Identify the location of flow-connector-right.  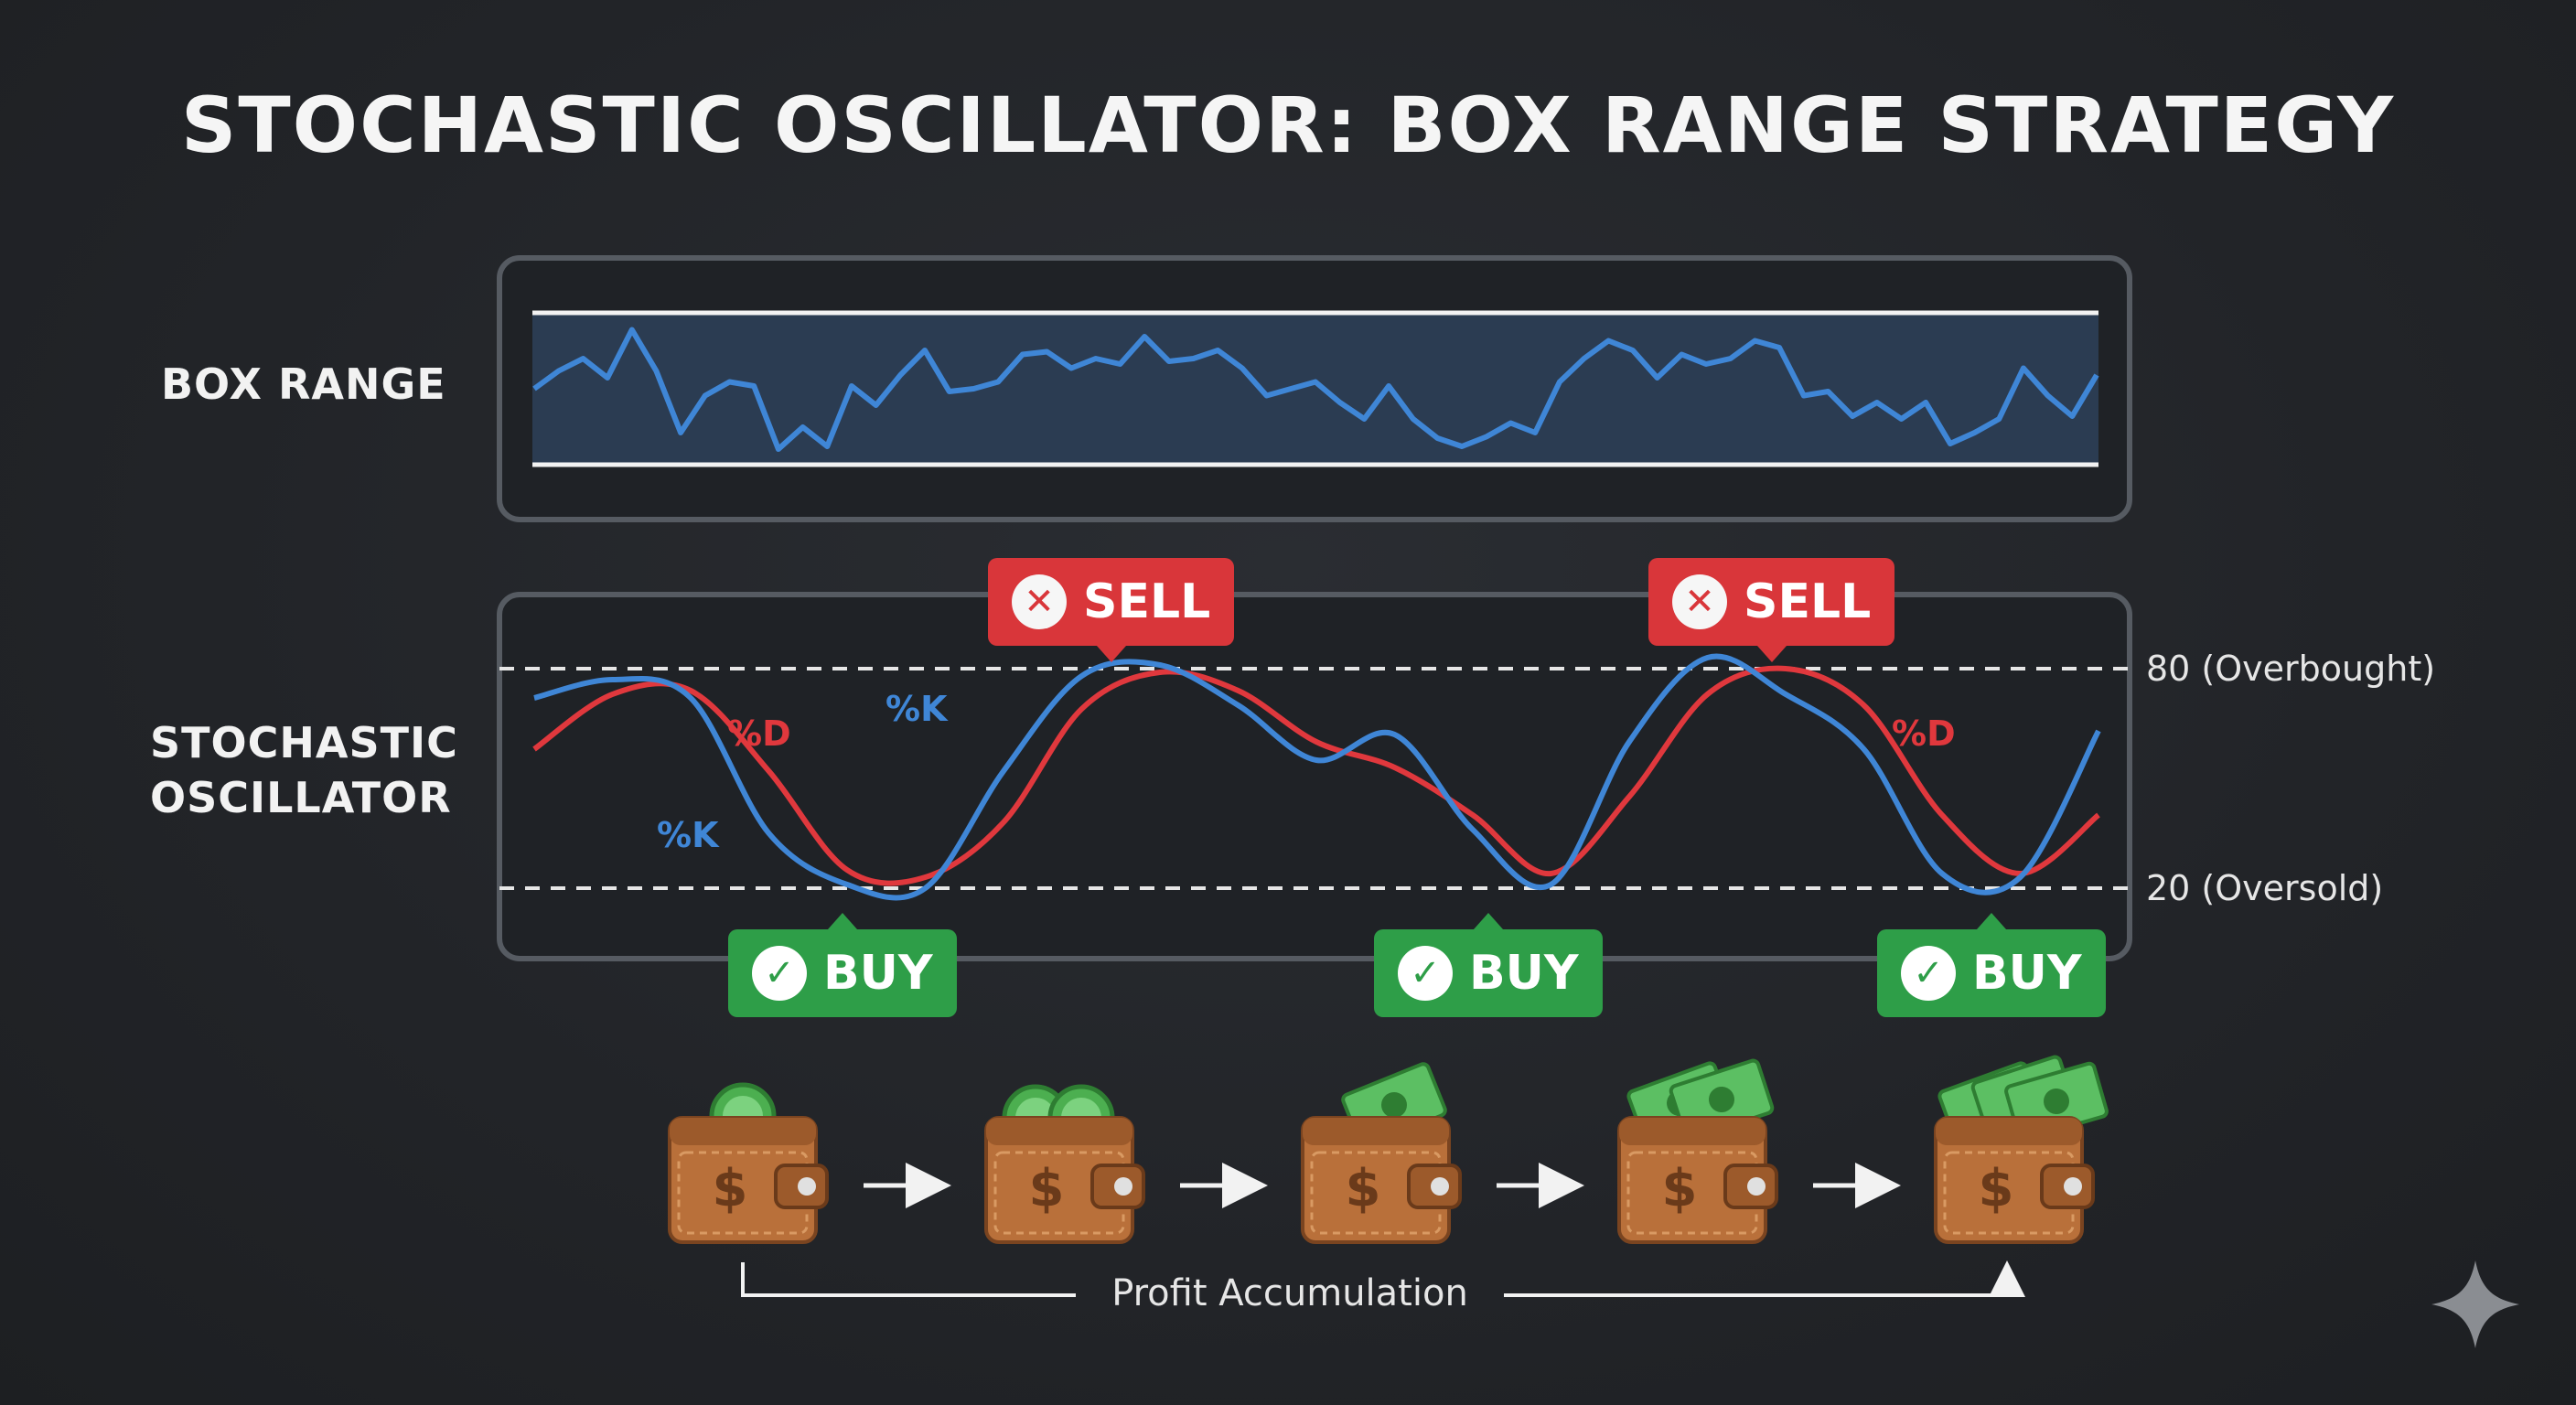
(1764, 1279).